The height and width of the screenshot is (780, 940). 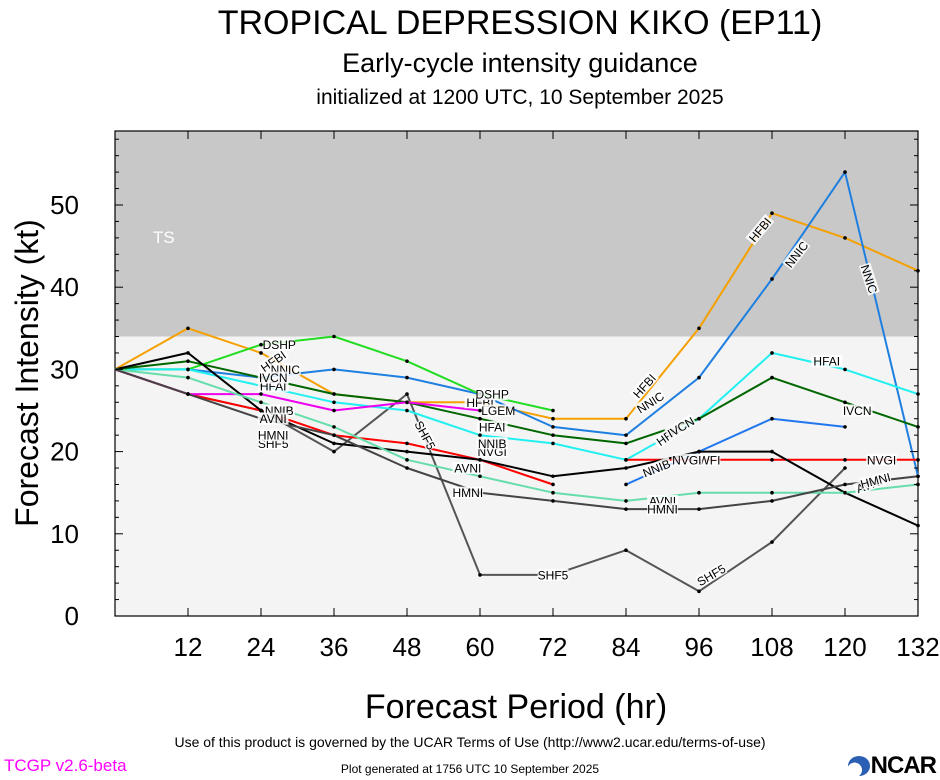 What do you see at coordinates (903, 765) in the screenshot?
I see `ncar-logo-text: NCAR` at bounding box center [903, 765].